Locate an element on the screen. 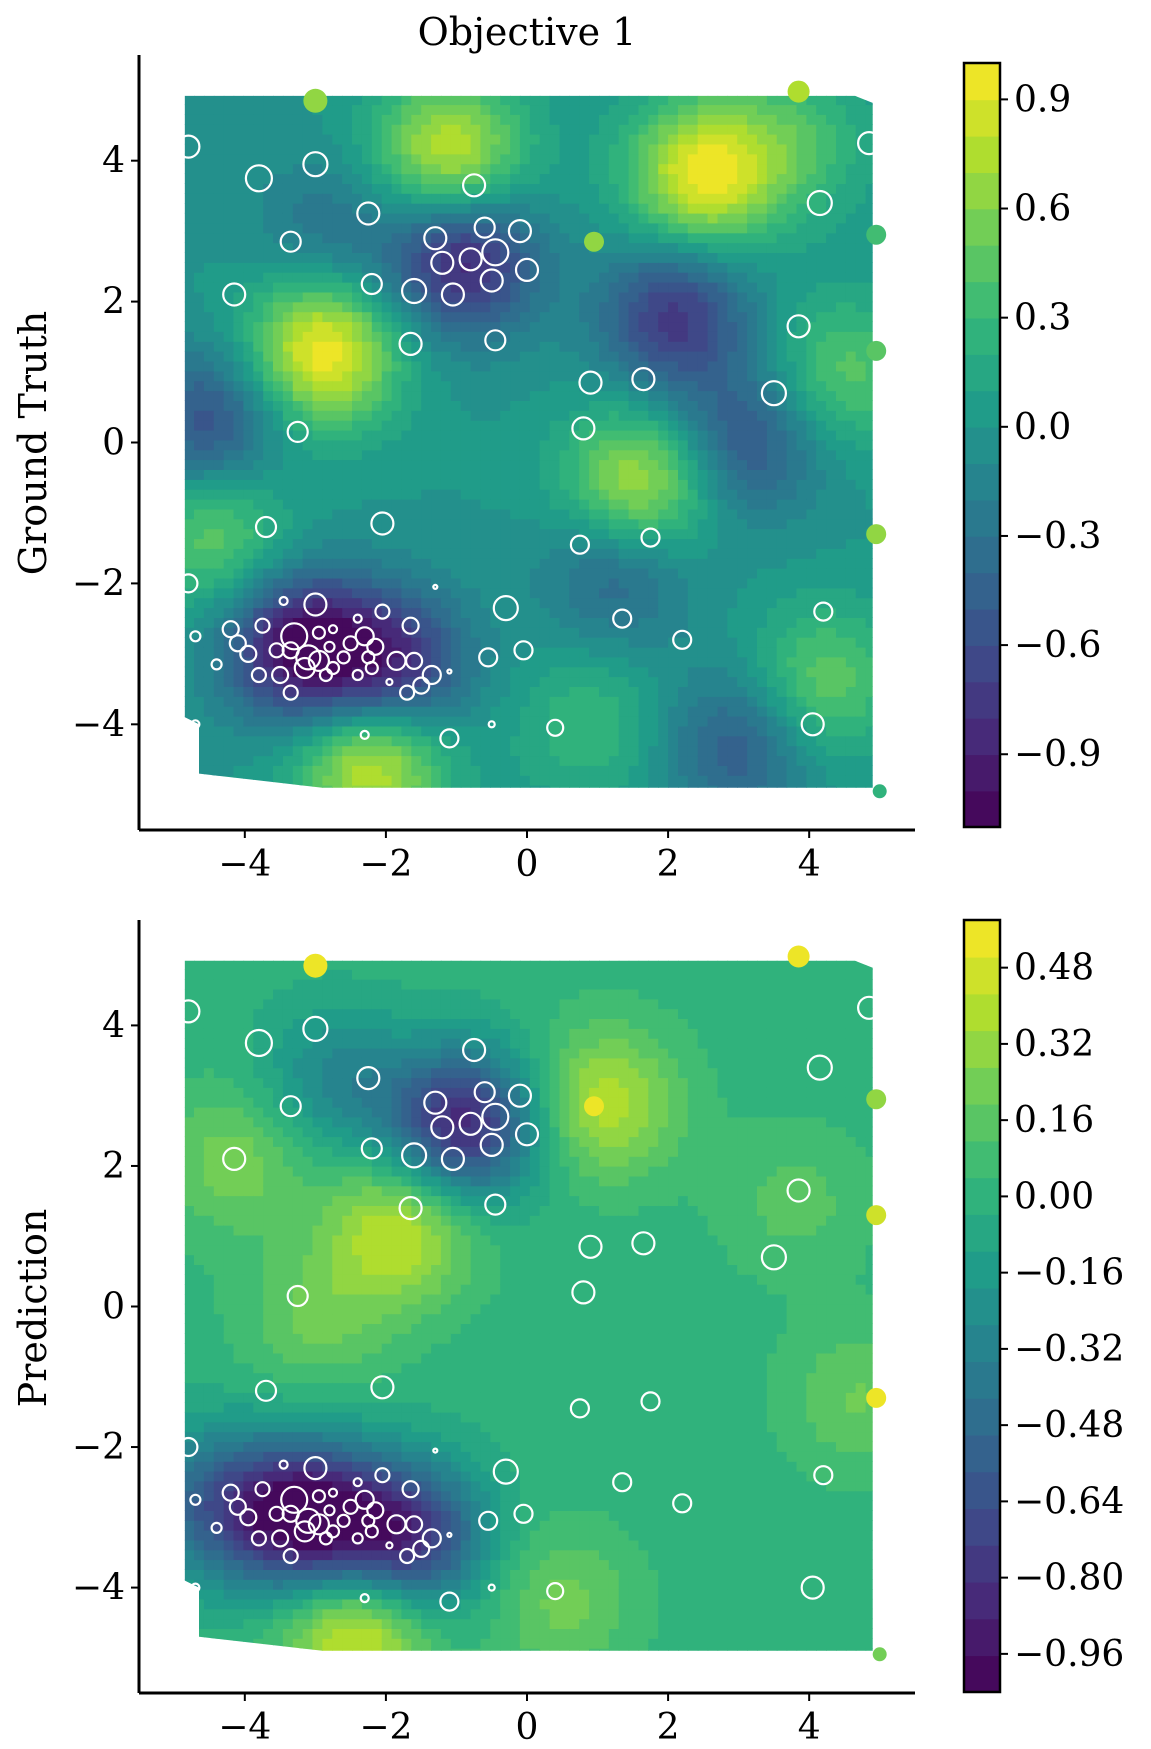 The width and height of the screenshot is (1151, 1749). colorbar-tick-label: 0.48 is located at coordinates (1054, 968).